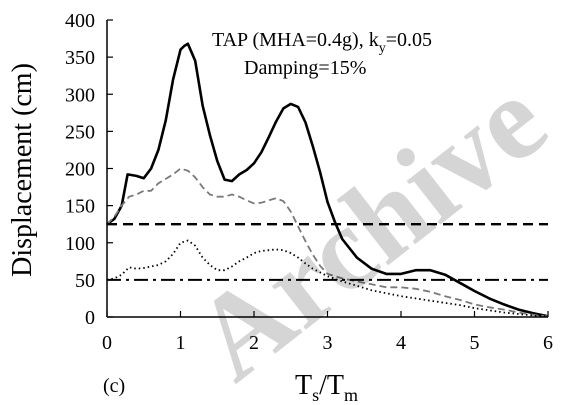  Describe the element at coordinates (80, 244) in the screenshot. I see `y-tick-label: 100` at that location.